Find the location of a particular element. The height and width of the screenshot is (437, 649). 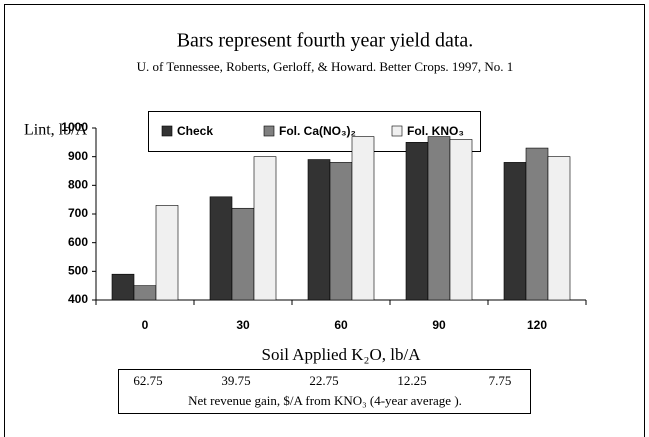

legend-label: Check is located at coordinates (195, 131).